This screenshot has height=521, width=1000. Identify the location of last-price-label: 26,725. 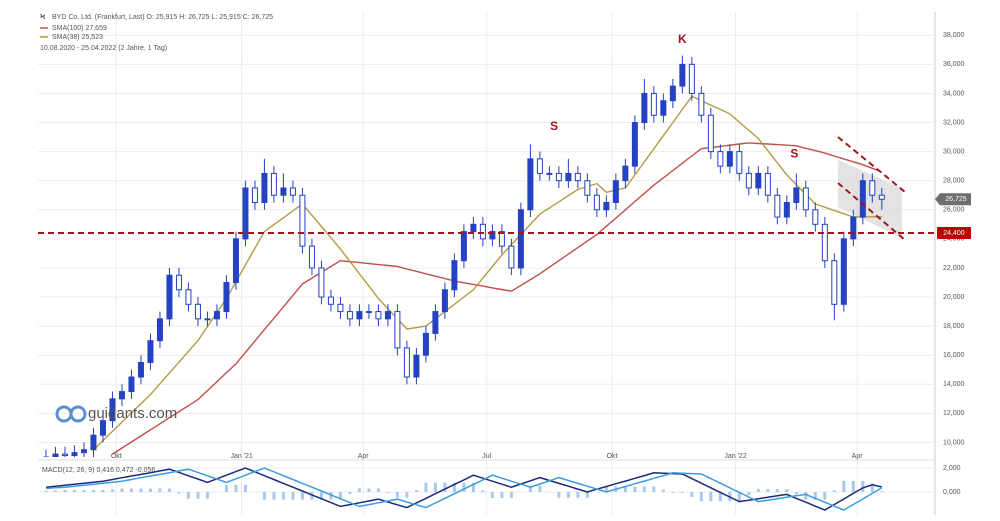
(956, 199).